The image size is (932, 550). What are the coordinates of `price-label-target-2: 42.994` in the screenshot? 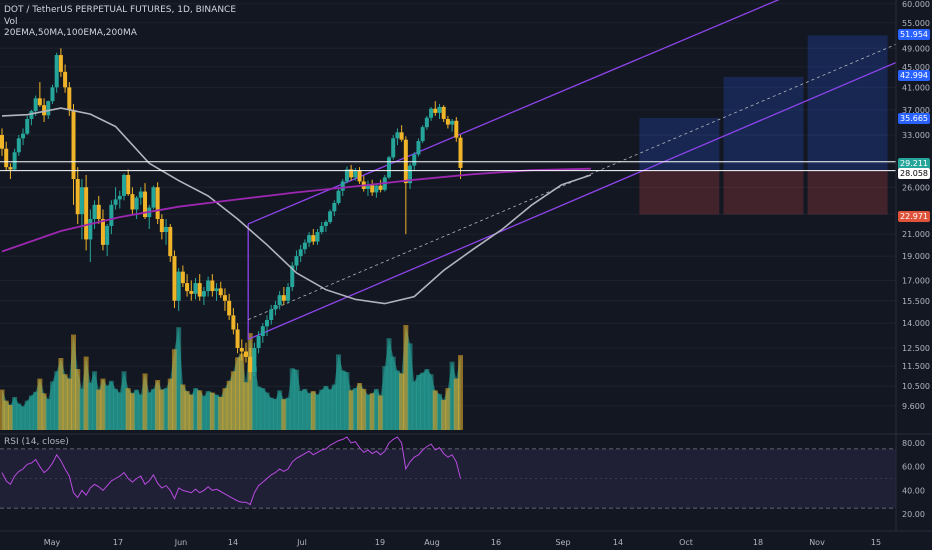 It's located at (914, 75).